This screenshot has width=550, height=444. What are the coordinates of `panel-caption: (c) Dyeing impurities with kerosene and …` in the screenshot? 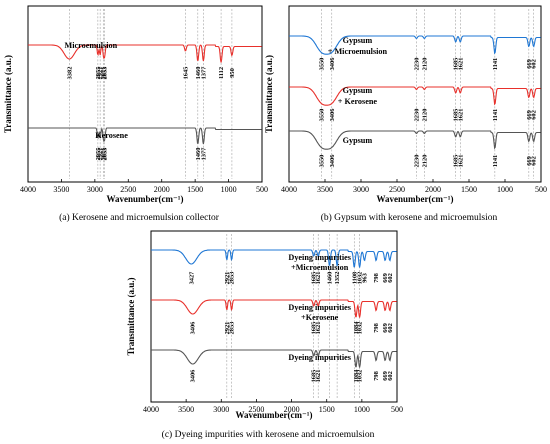 It's located at (268, 434).